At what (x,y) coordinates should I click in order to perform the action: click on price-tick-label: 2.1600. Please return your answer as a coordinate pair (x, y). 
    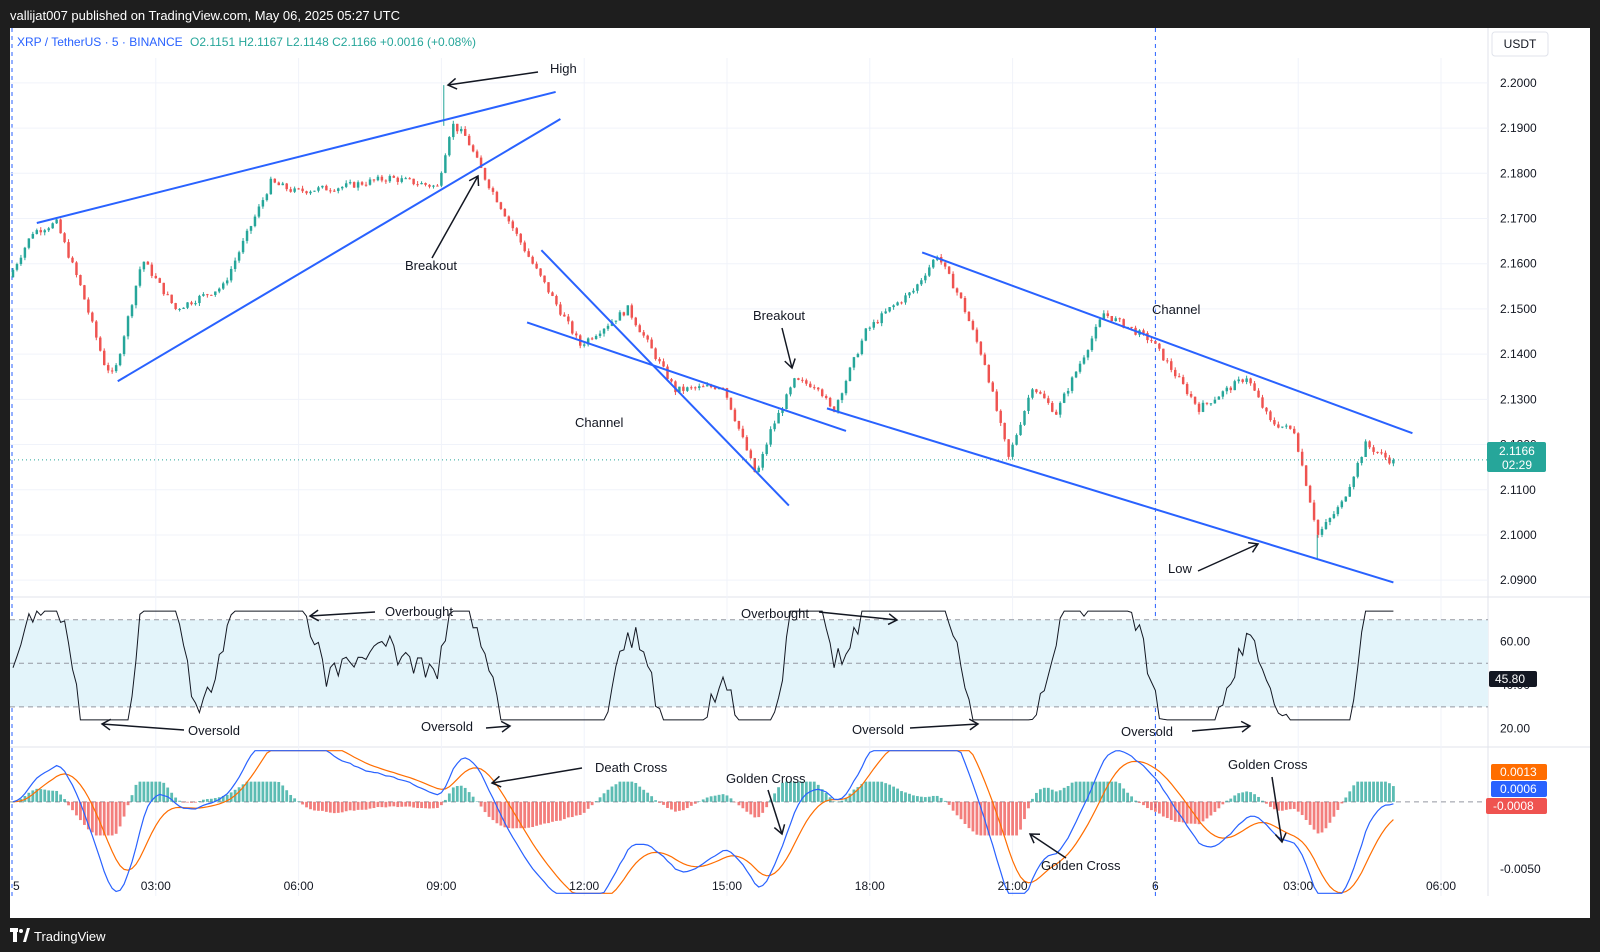
    Looking at the image, I should click on (1518, 264).